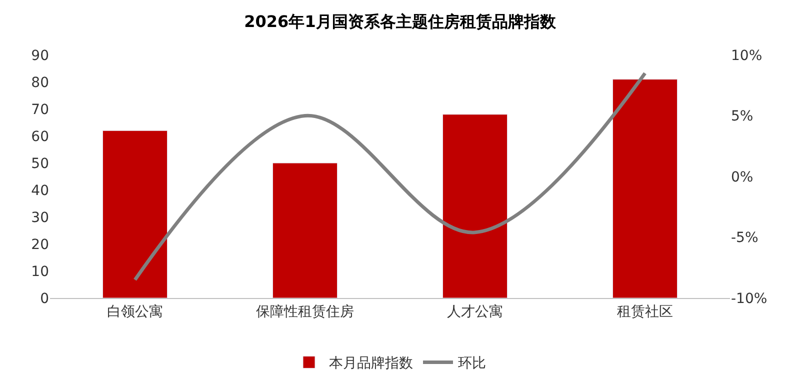 Image resolution: width=800 pixels, height=391 pixels. Describe the element at coordinates (40, 164) in the screenshot. I see `y-tick-label: 50` at that location.